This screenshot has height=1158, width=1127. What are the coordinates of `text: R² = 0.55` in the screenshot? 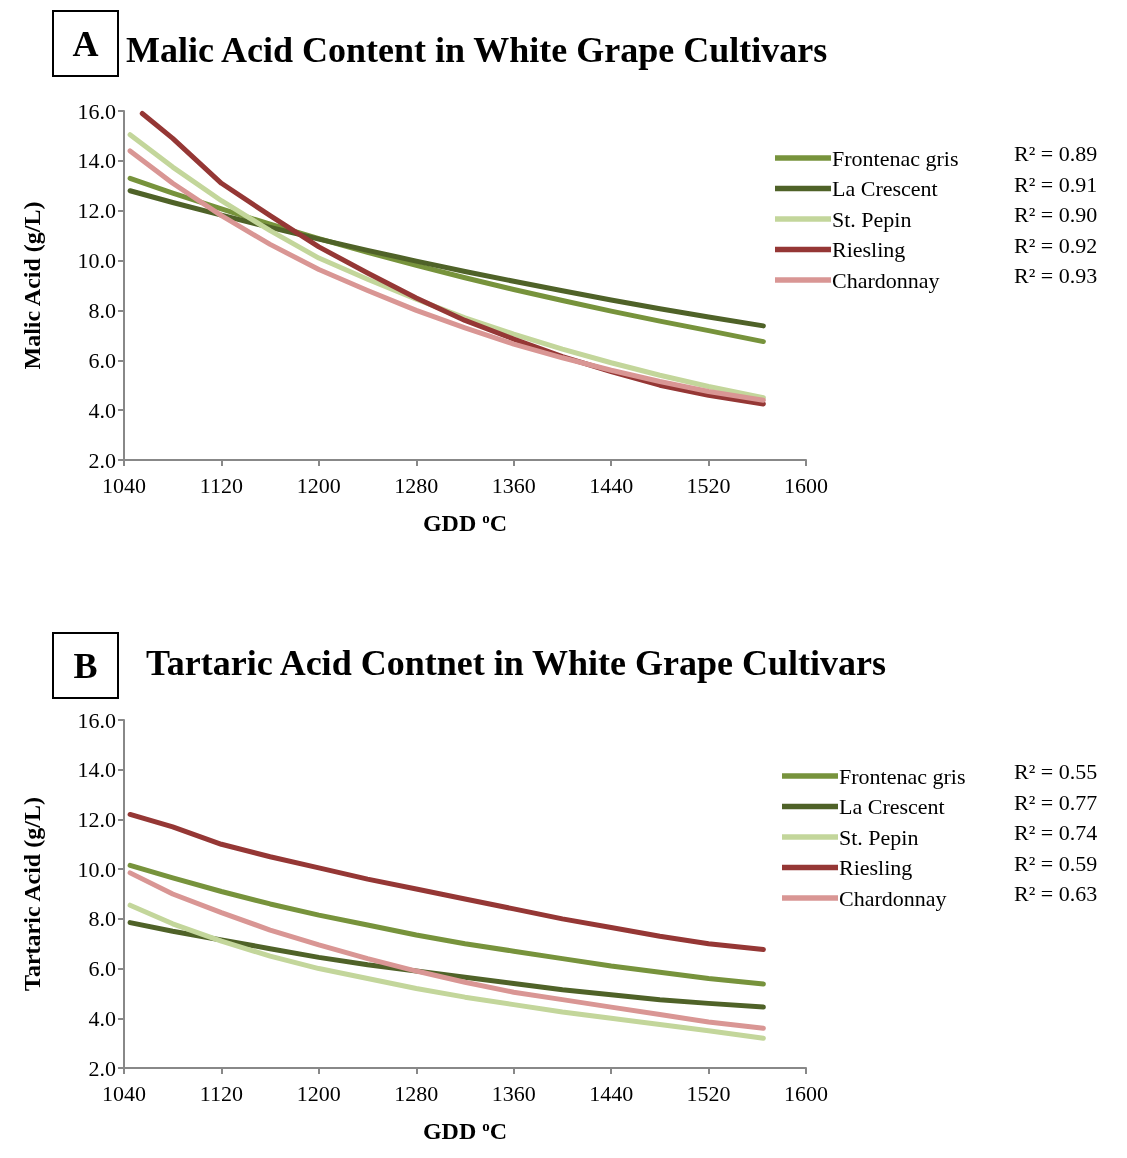 It's located at (1056, 771).